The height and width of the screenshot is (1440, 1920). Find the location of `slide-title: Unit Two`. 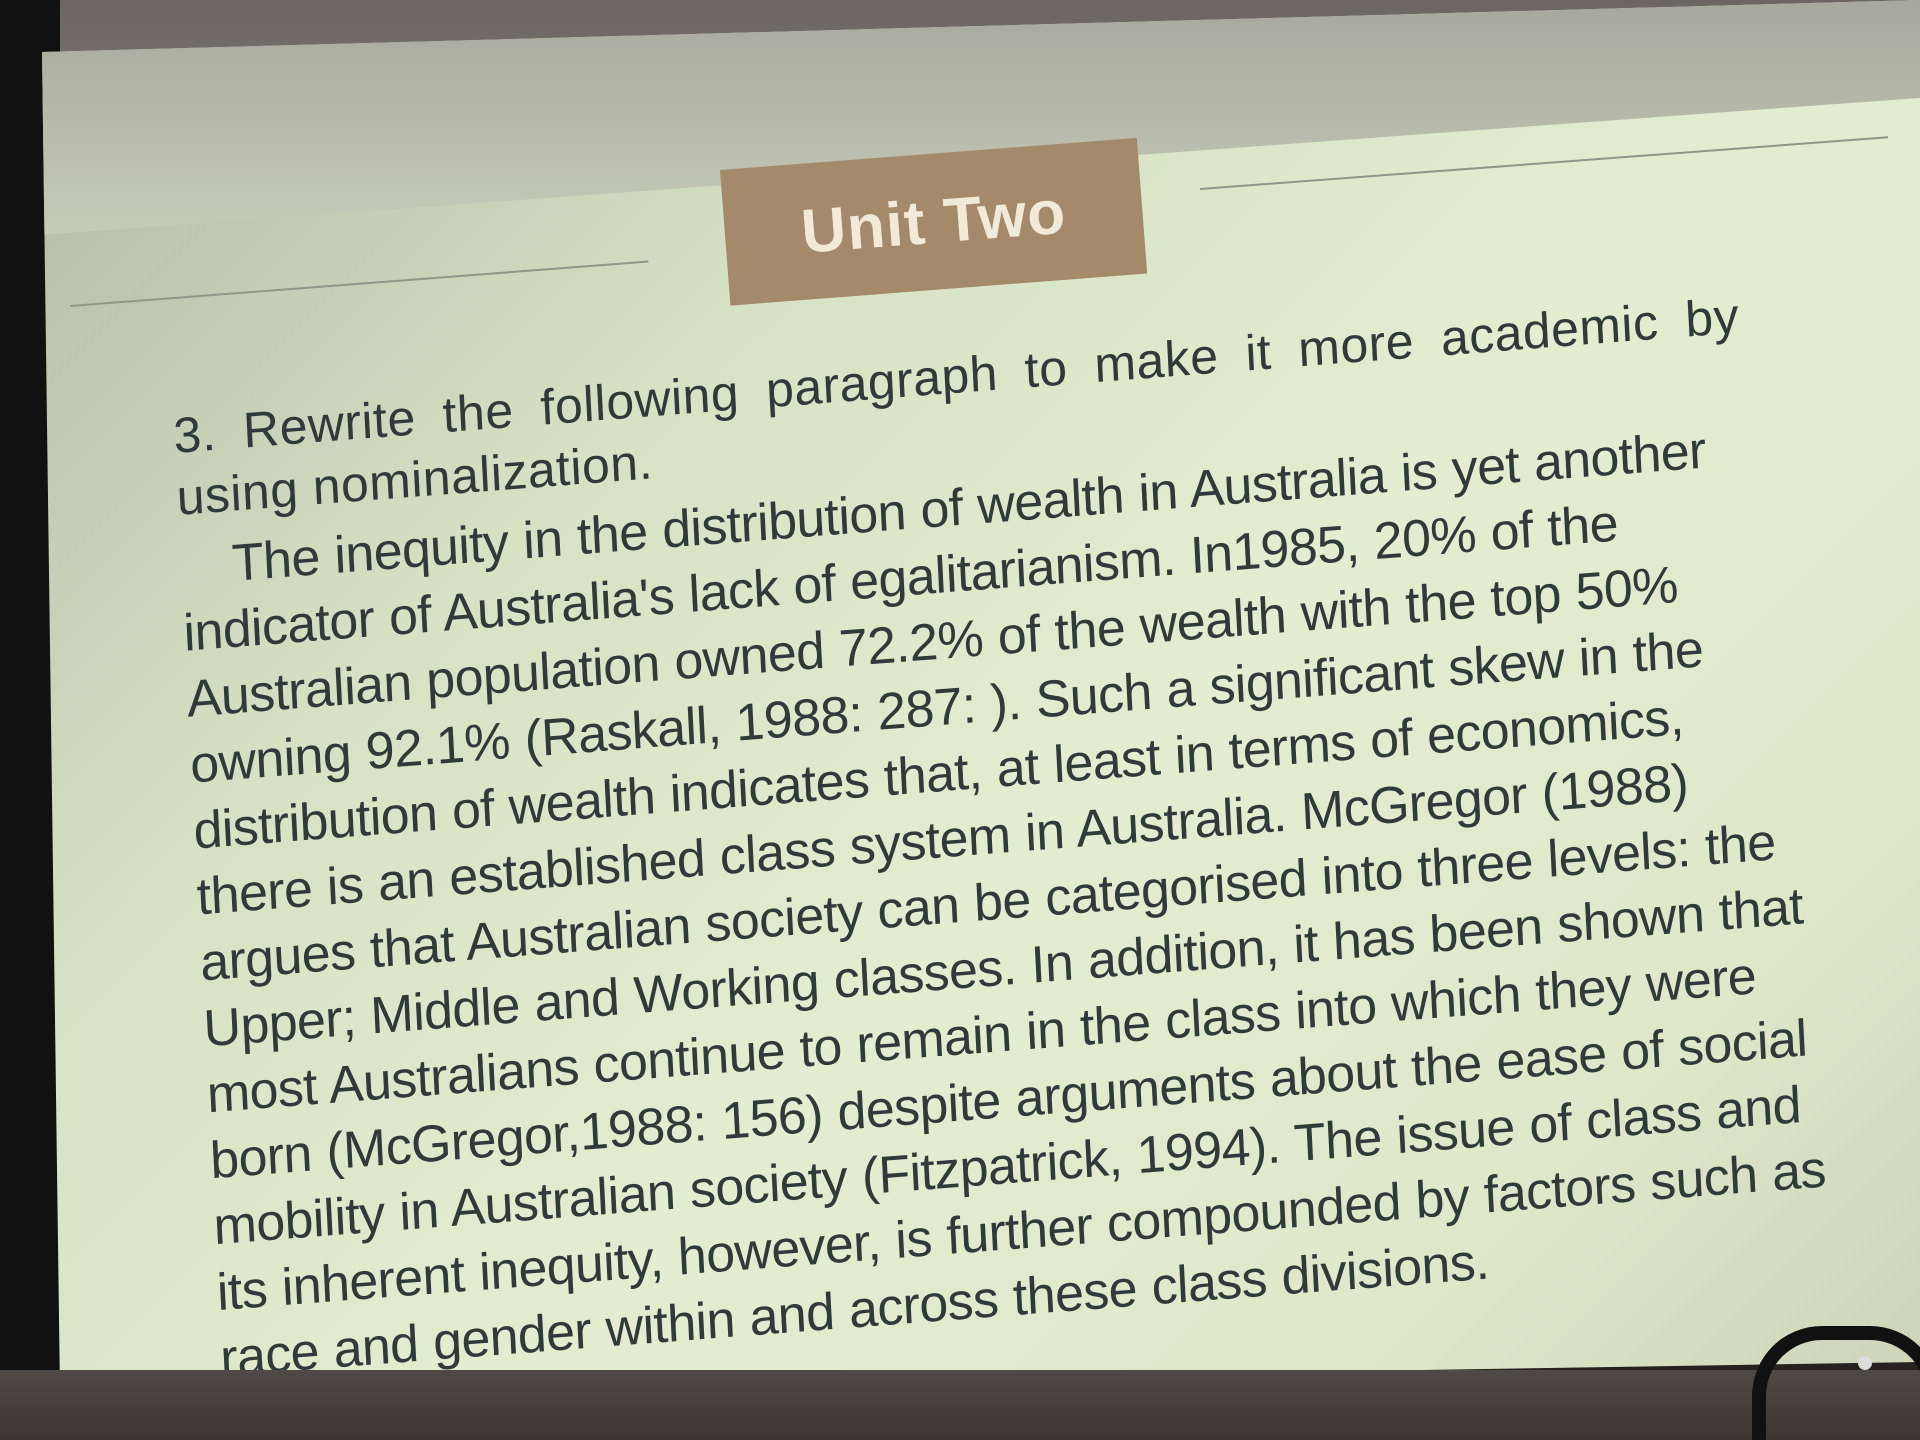

slide-title: Unit Two is located at coordinates (933, 222).